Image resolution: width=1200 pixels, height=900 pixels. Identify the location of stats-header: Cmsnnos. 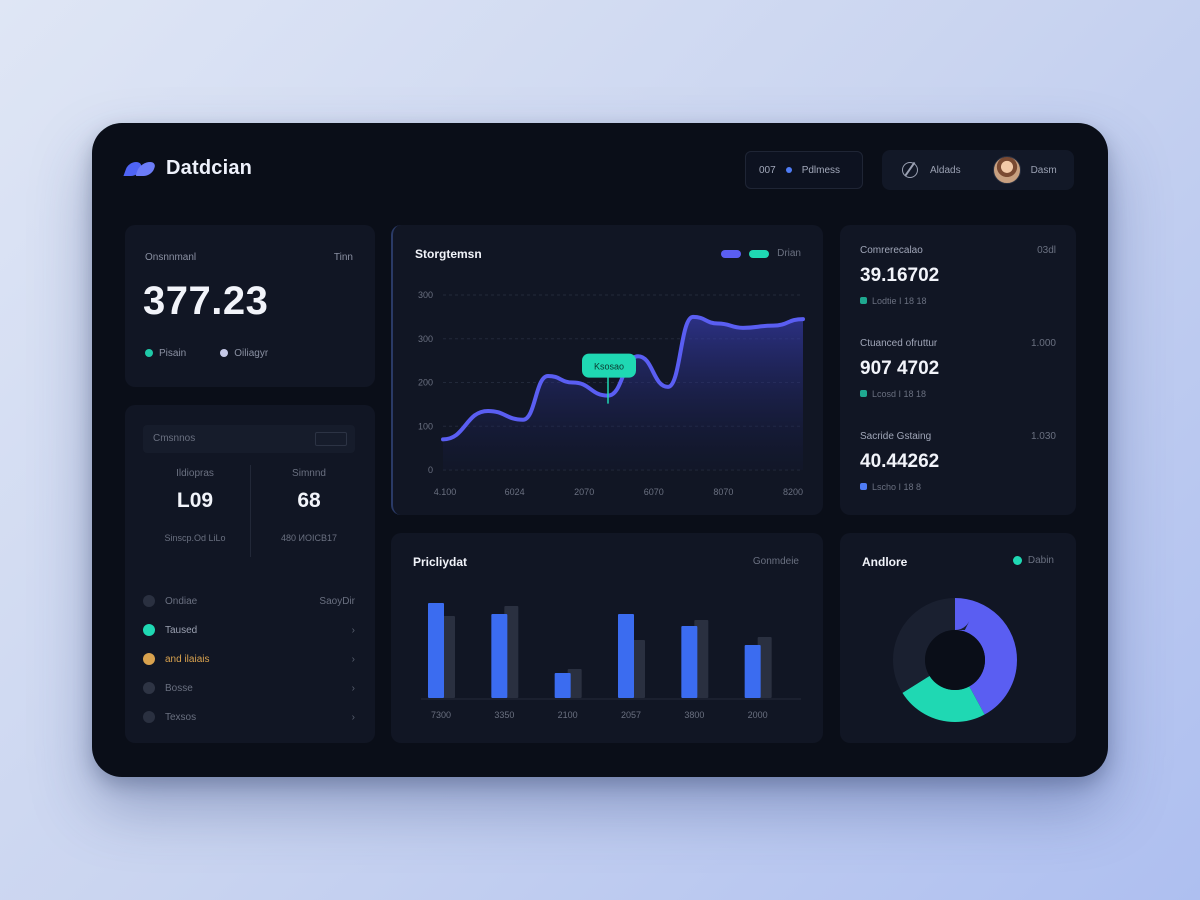
(249, 439).